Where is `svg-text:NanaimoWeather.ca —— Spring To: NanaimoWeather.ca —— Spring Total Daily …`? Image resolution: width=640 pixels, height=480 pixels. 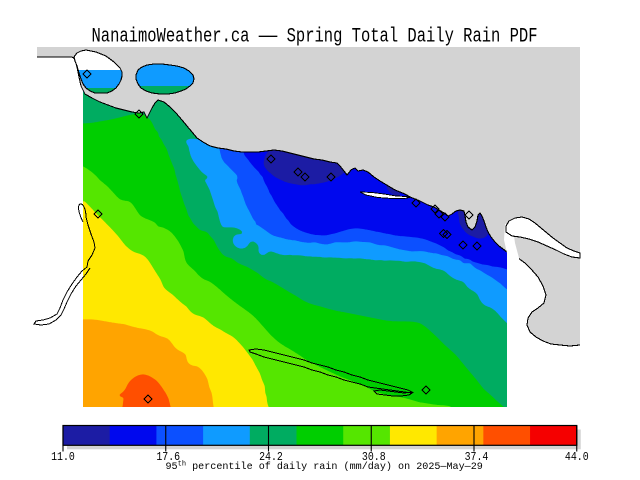
svg-text:NanaimoWeather.ca —— Spring To: NanaimoWeather.ca —— Spring Total Daily … is located at coordinates (315, 37).